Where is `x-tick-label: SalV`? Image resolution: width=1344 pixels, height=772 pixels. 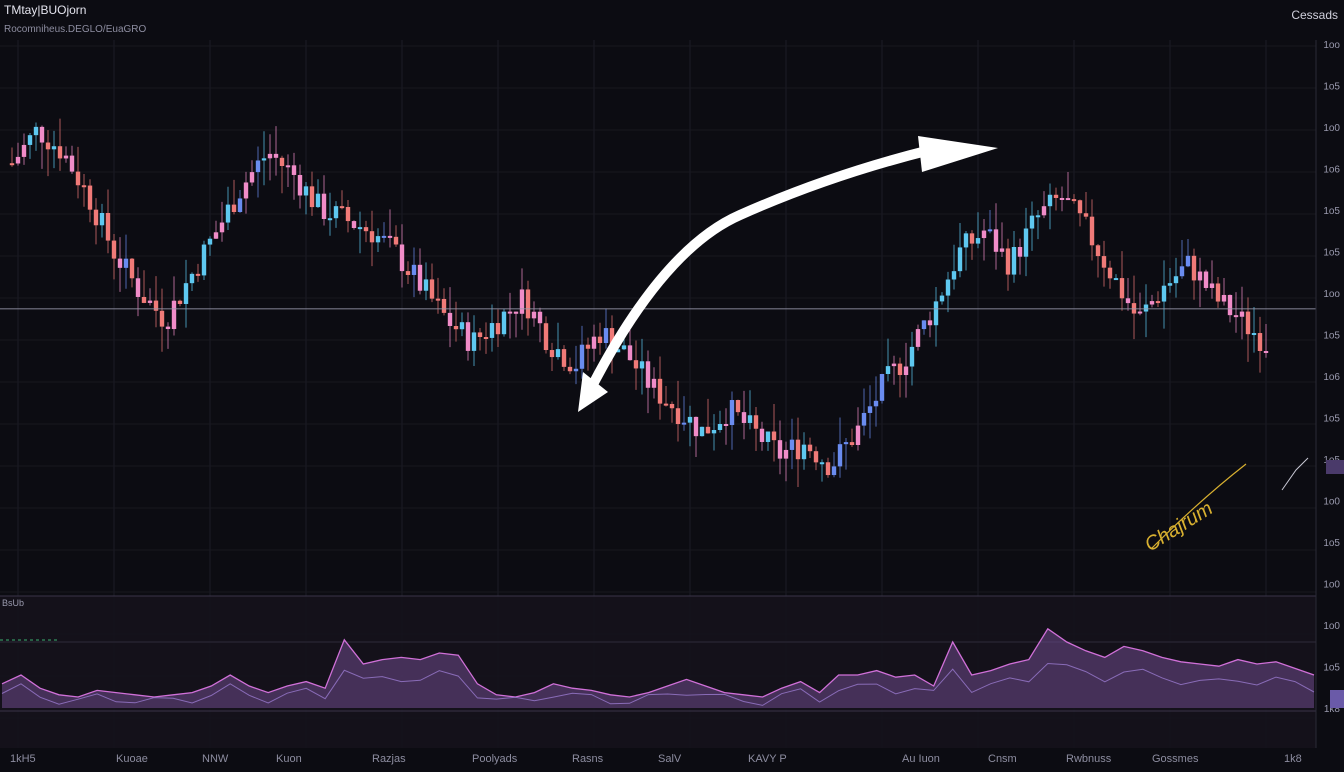
x-tick-label: SalV is located at coordinates (670, 759).